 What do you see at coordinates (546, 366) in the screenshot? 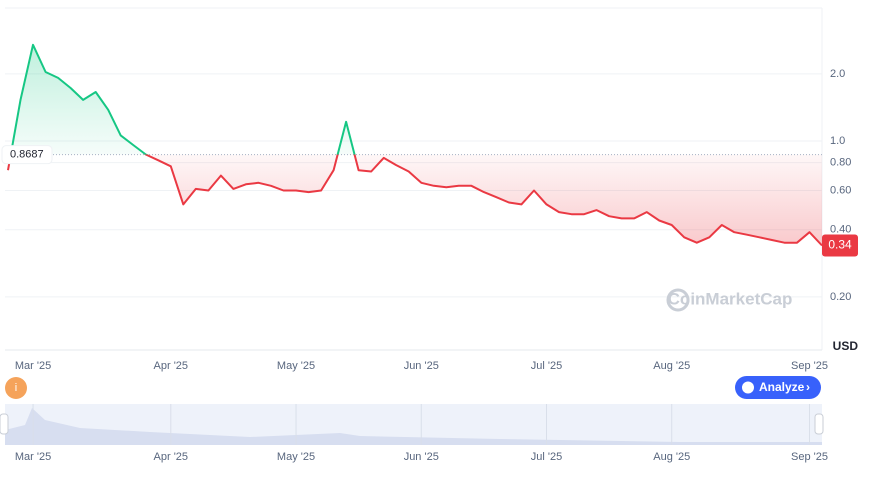
I see `x-tick-label: Jul '25` at bounding box center [546, 366].